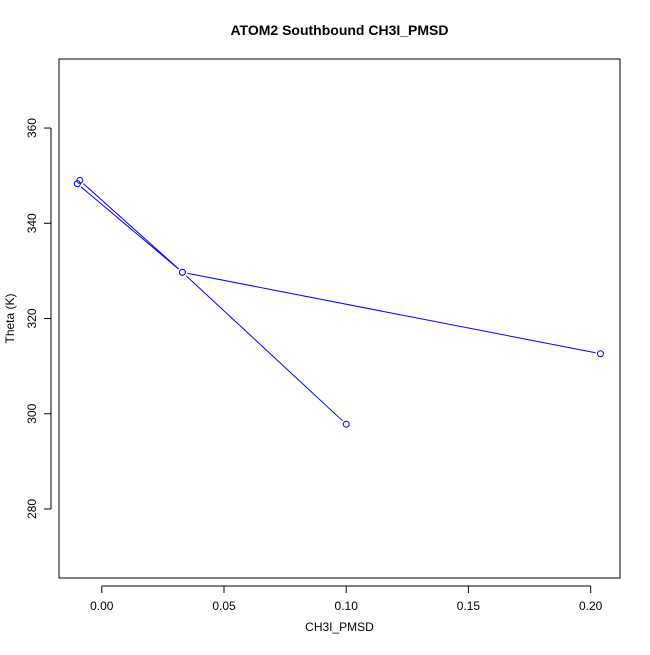 The width and height of the screenshot is (650, 655). What do you see at coordinates (339, 627) in the screenshot?
I see `x-axis-label: CH3I_PMSD` at bounding box center [339, 627].